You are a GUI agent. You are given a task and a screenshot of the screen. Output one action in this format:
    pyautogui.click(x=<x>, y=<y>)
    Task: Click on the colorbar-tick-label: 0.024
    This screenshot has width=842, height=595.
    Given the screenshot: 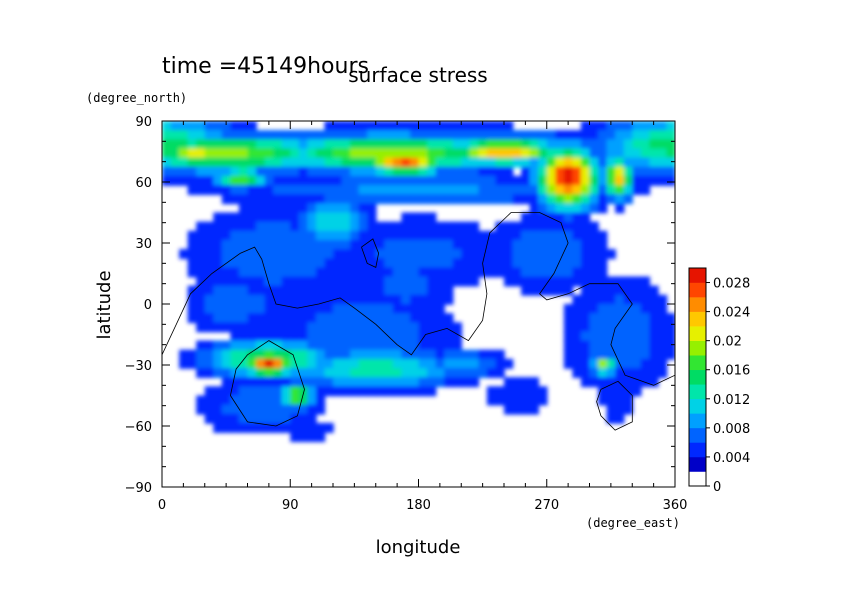 What is the action you would take?
    pyautogui.click(x=731, y=313)
    